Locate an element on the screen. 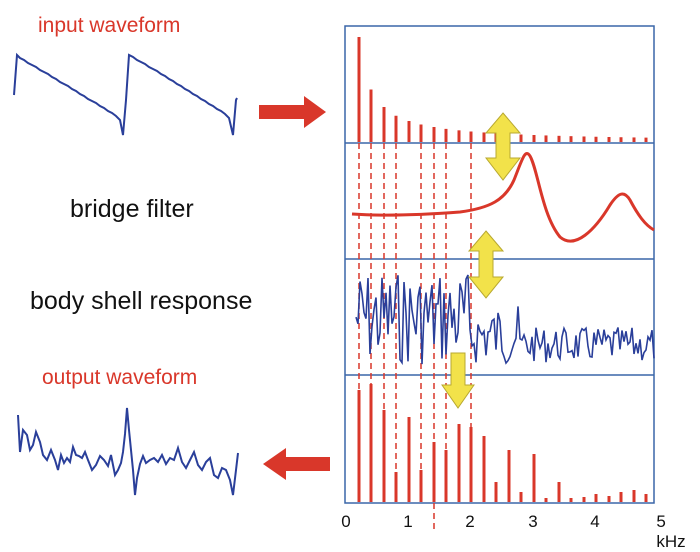  x-tick-label: 2 is located at coordinates (470, 521).